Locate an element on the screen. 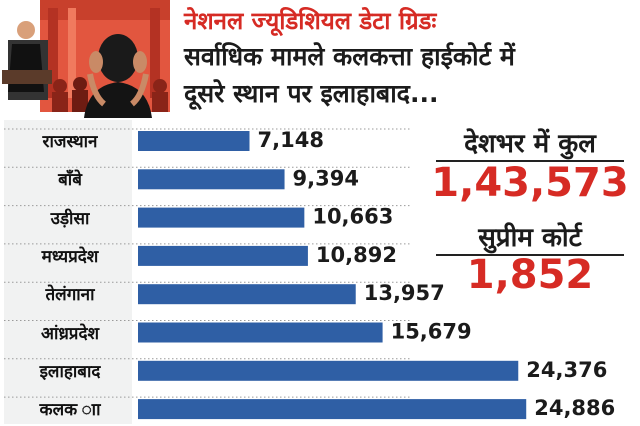  country-total-divider is located at coordinates (530, 161).